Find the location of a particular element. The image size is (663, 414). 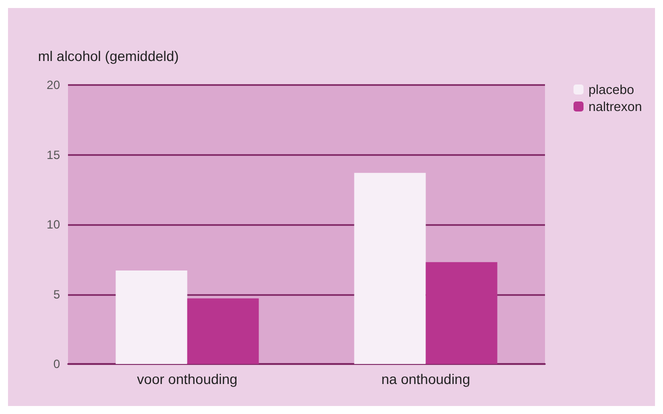

y-tick-label: 20 is located at coordinates (53, 85).